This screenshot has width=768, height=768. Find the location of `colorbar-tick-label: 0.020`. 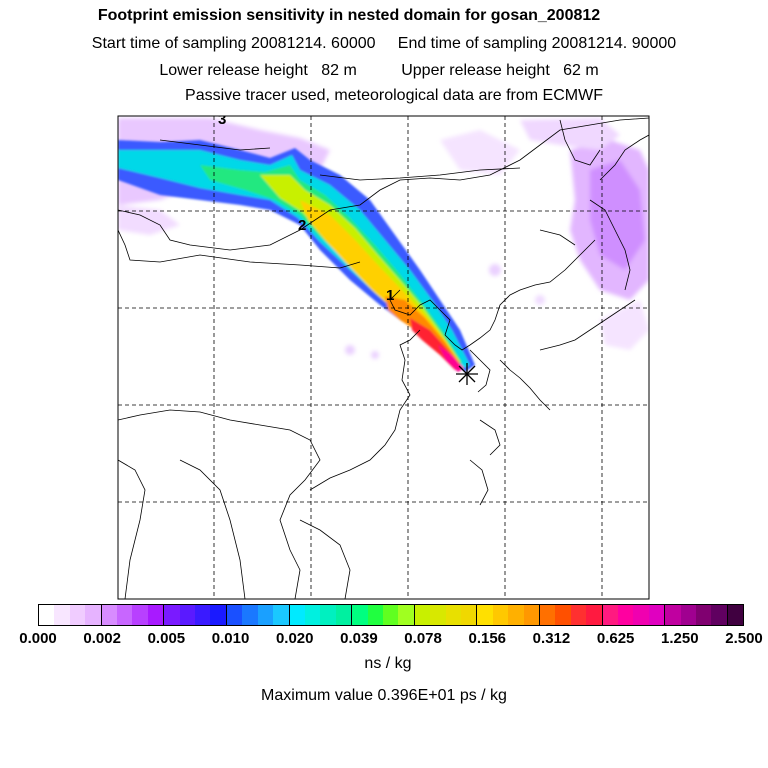

colorbar-tick-label: 0.020 is located at coordinates (294, 638).